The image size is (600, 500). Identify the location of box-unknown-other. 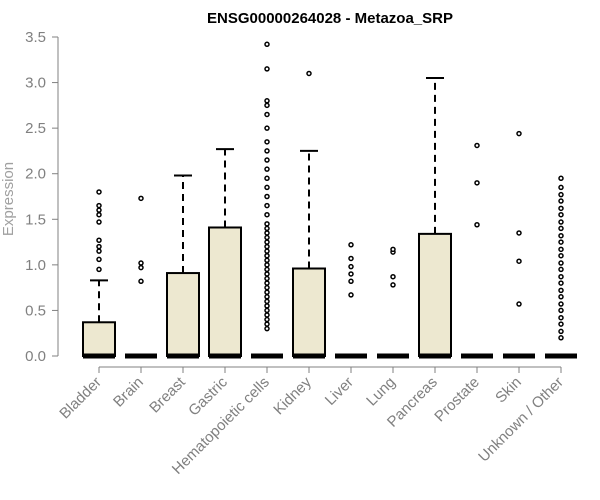
(561, 267).